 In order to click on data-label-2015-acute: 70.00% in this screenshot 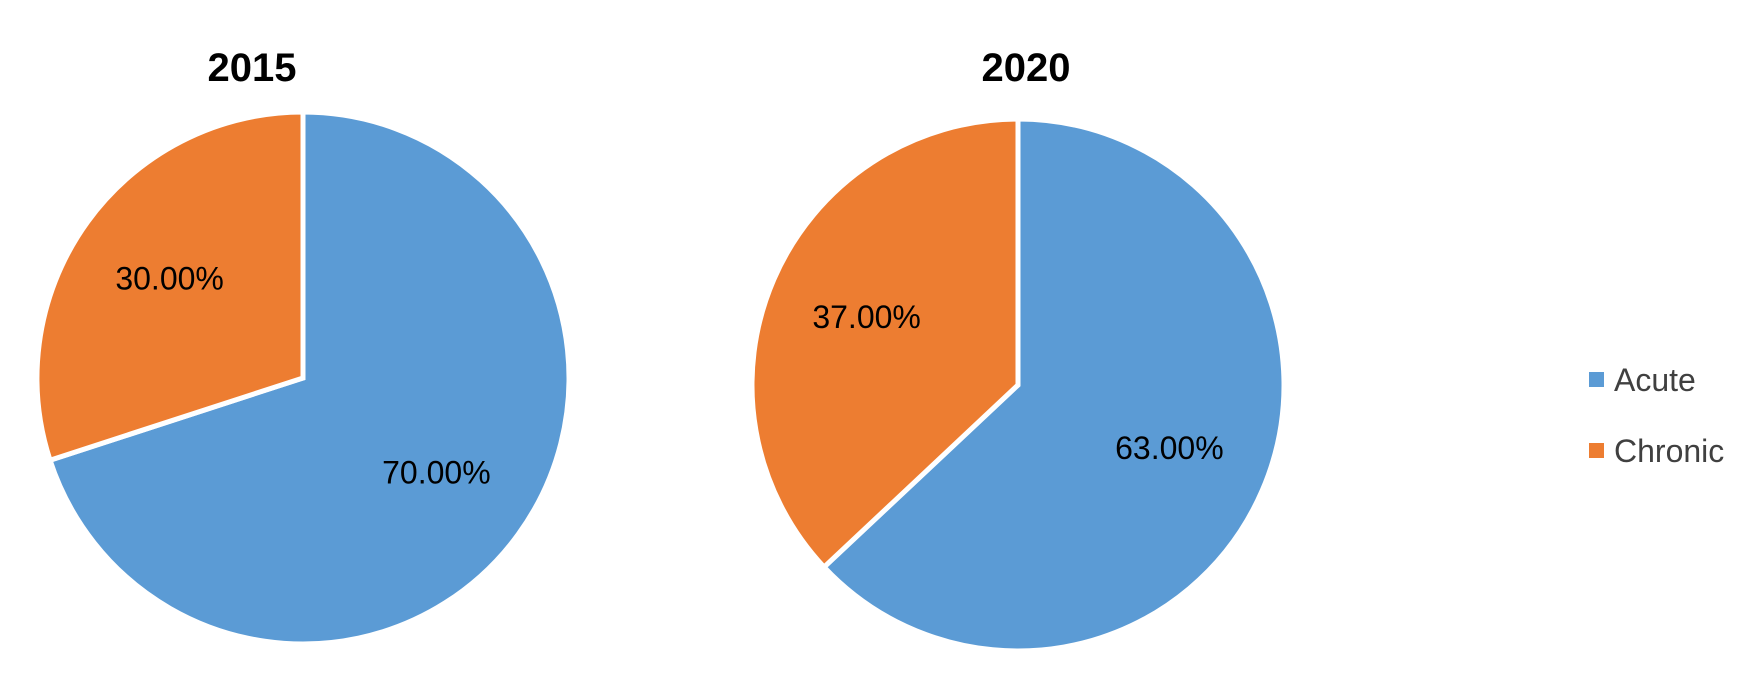, I will do `click(436, 472)`.